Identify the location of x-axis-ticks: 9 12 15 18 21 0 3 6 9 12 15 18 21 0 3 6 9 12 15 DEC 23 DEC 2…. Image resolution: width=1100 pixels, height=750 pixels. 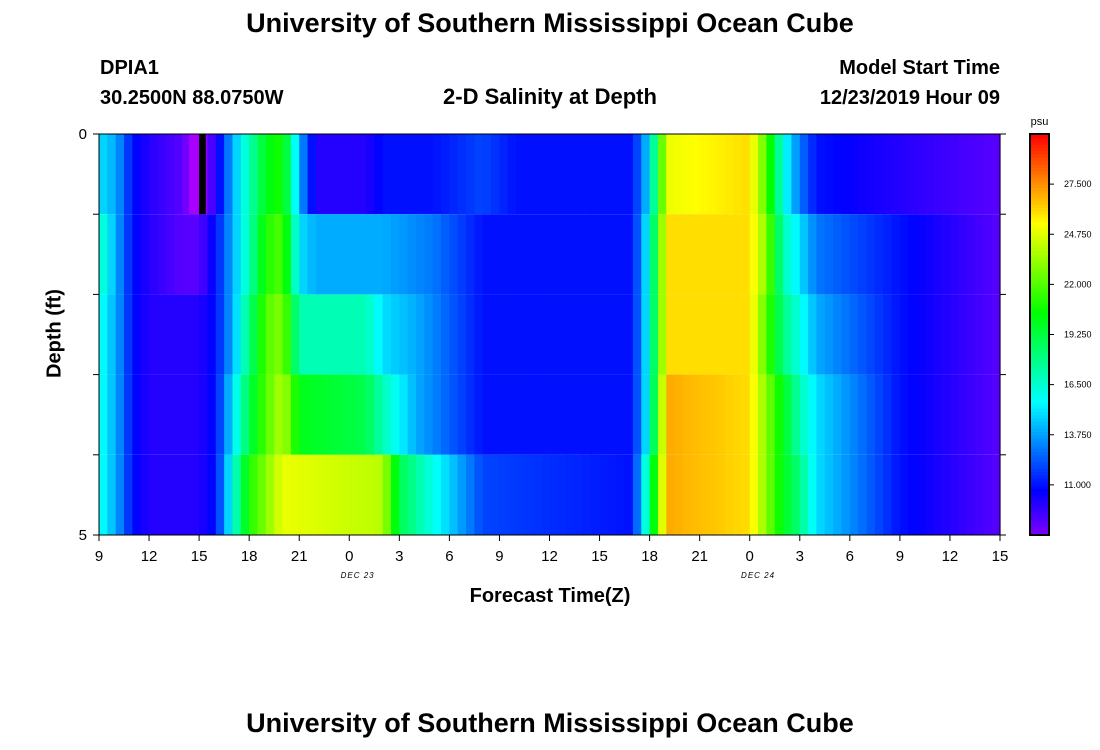
(551, 557).